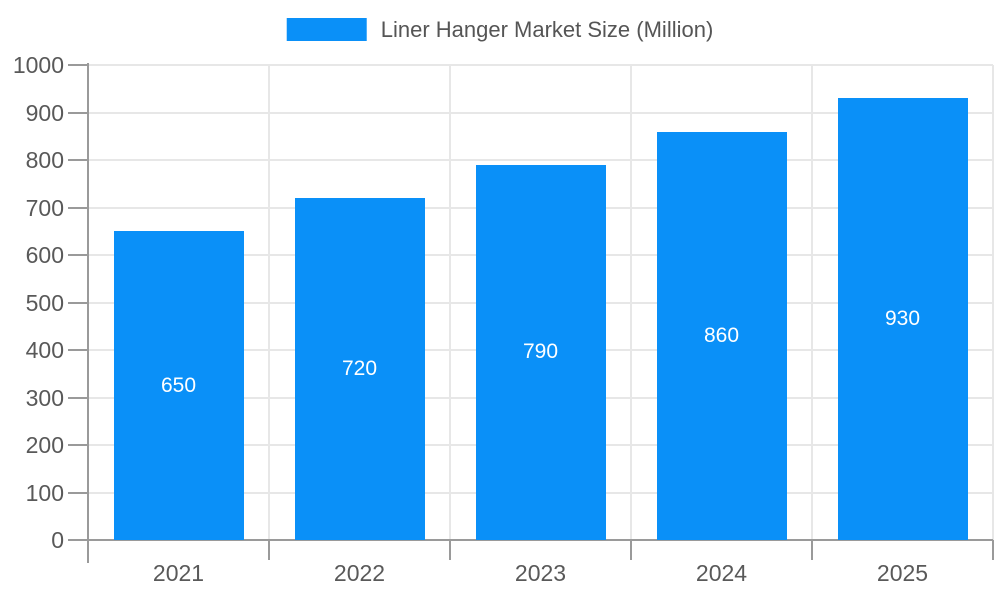  What do you see at coordinates (178, 573) in the screenshot?
I see `x-axis-tick-label: 2021` at bounding box center [178, 573].